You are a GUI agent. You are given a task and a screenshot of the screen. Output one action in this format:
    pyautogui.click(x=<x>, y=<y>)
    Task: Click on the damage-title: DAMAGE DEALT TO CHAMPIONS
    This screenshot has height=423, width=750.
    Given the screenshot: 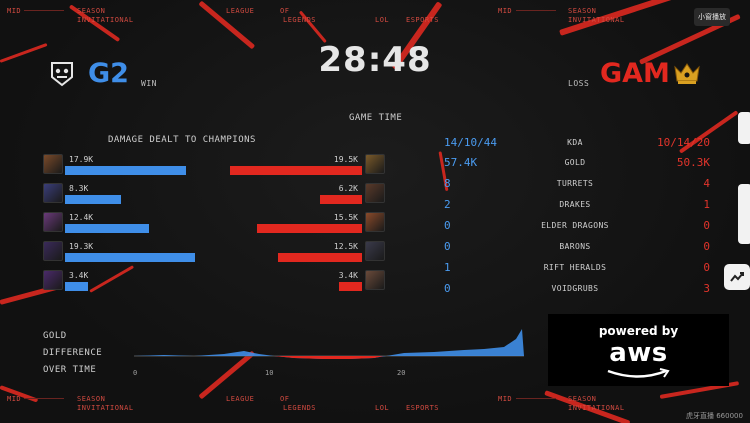 What is the action you would take?
    pyautogui.click(x=182, y=140)
    